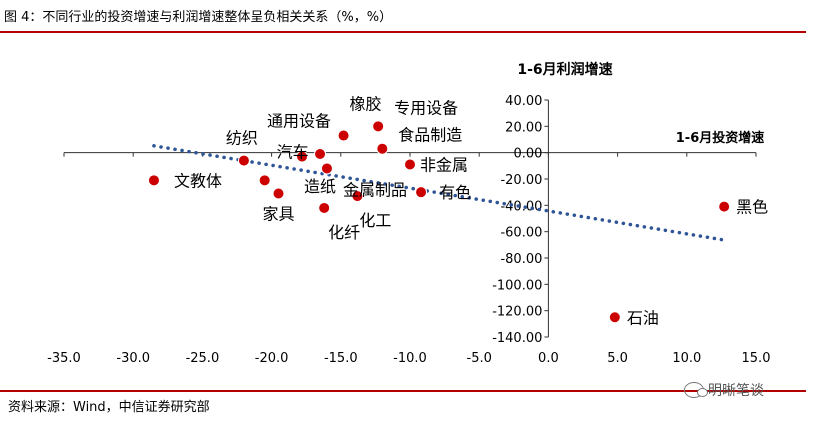  What do you see at coordinates (455, 192) in the screenshot?
I see `point-label: 有色` at bounding box center [455, 192].